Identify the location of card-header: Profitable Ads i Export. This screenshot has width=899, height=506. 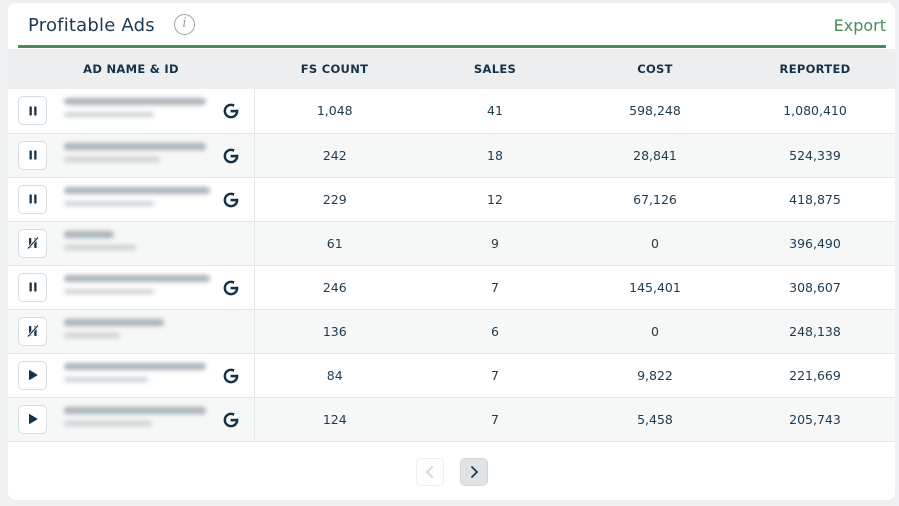
(452, 25).